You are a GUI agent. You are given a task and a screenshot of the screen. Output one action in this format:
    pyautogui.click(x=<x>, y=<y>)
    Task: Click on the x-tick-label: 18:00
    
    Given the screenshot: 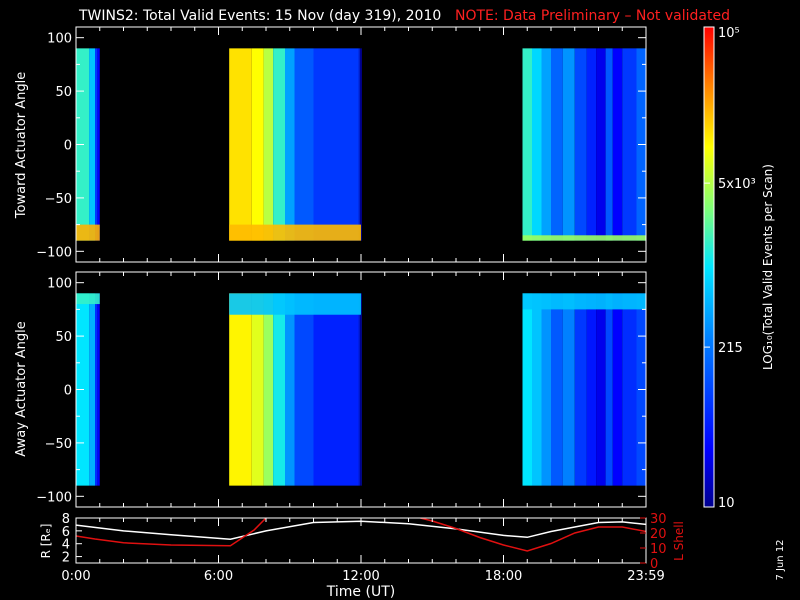 What is the action you would take?
    pyautogui.click(x=503, y=576)
    